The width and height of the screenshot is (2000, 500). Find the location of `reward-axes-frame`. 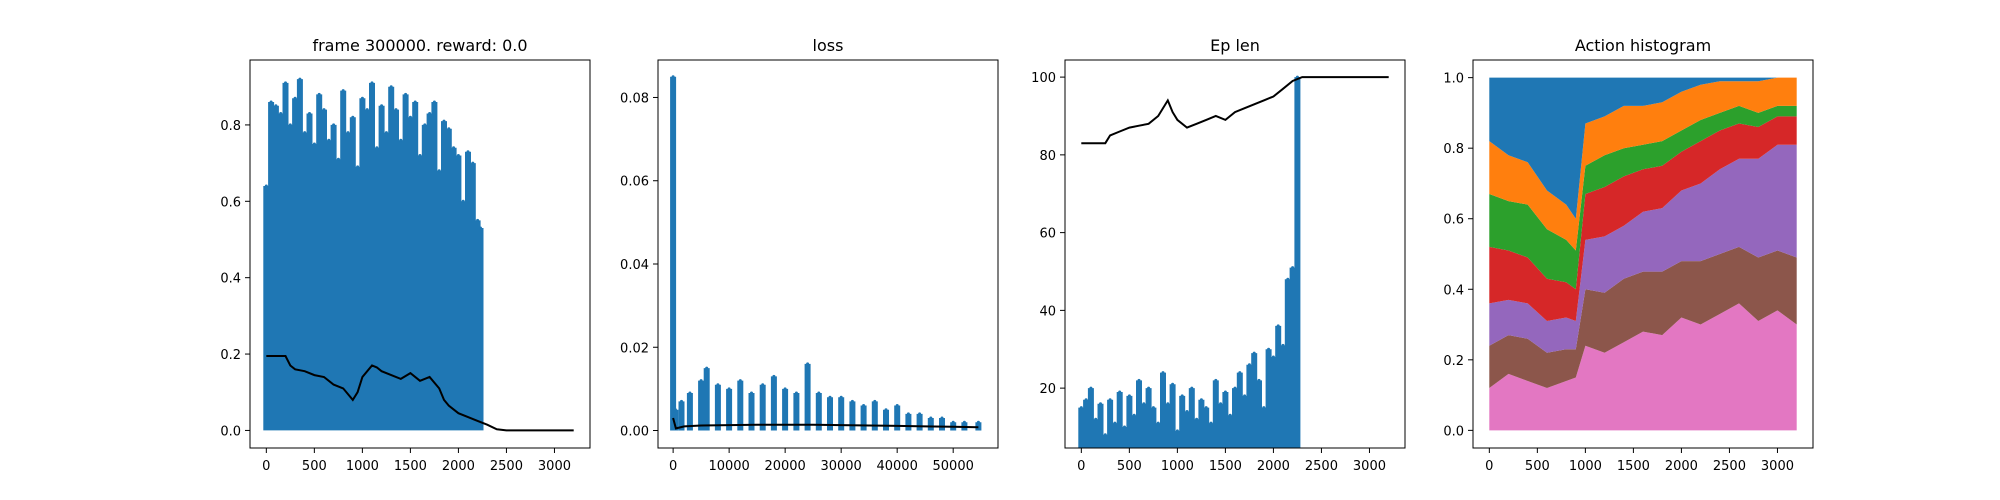

reward-axes-frame is located at coordinates (420, 254).